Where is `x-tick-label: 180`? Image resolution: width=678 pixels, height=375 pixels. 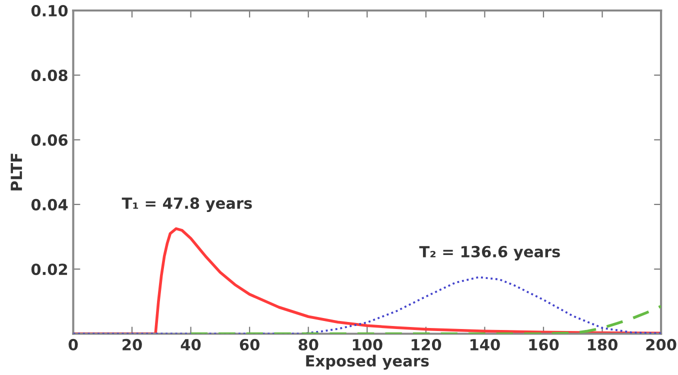 x-tick-label: 180 is located at coordinates (603, 344).